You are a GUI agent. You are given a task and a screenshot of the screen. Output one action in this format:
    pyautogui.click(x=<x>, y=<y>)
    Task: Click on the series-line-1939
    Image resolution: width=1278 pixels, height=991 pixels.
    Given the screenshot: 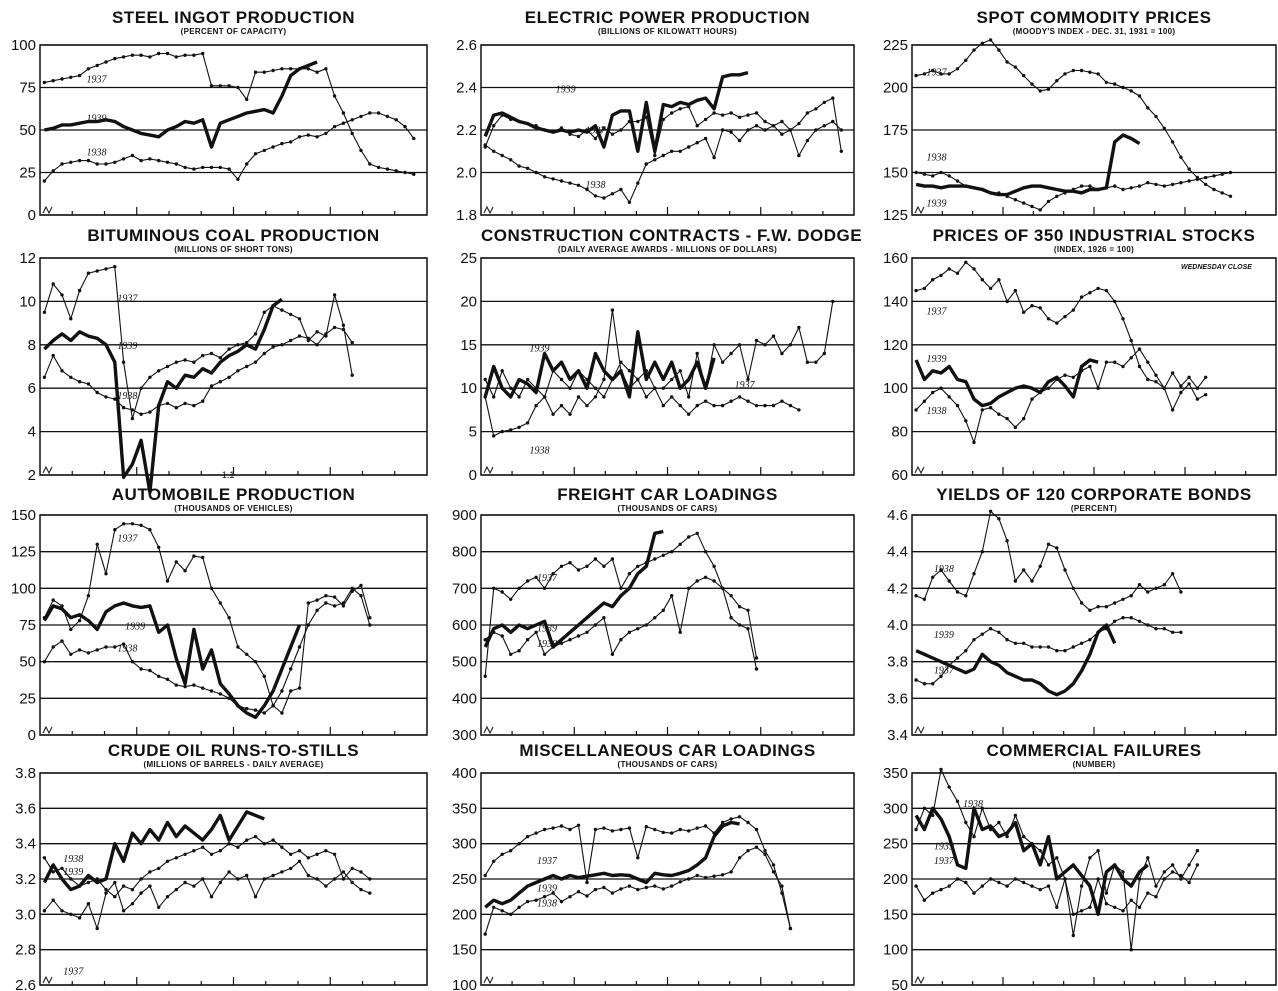 What is the action you would take?
    pyautogui.click(x=573, y=589)
    